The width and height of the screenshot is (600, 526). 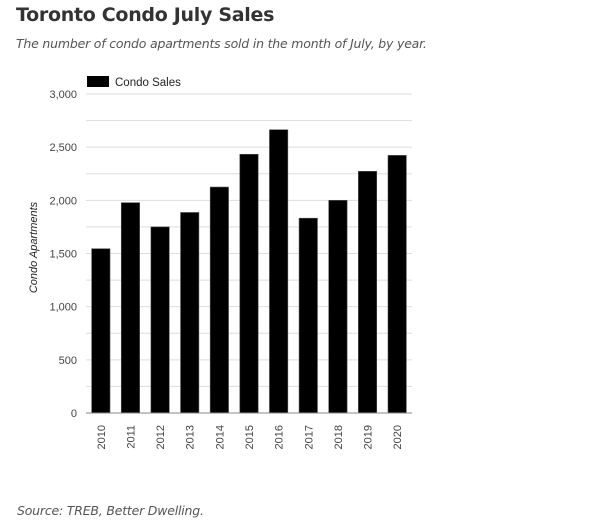 I want to click on x-tick-label: 2011, so click(x=131, y=437).